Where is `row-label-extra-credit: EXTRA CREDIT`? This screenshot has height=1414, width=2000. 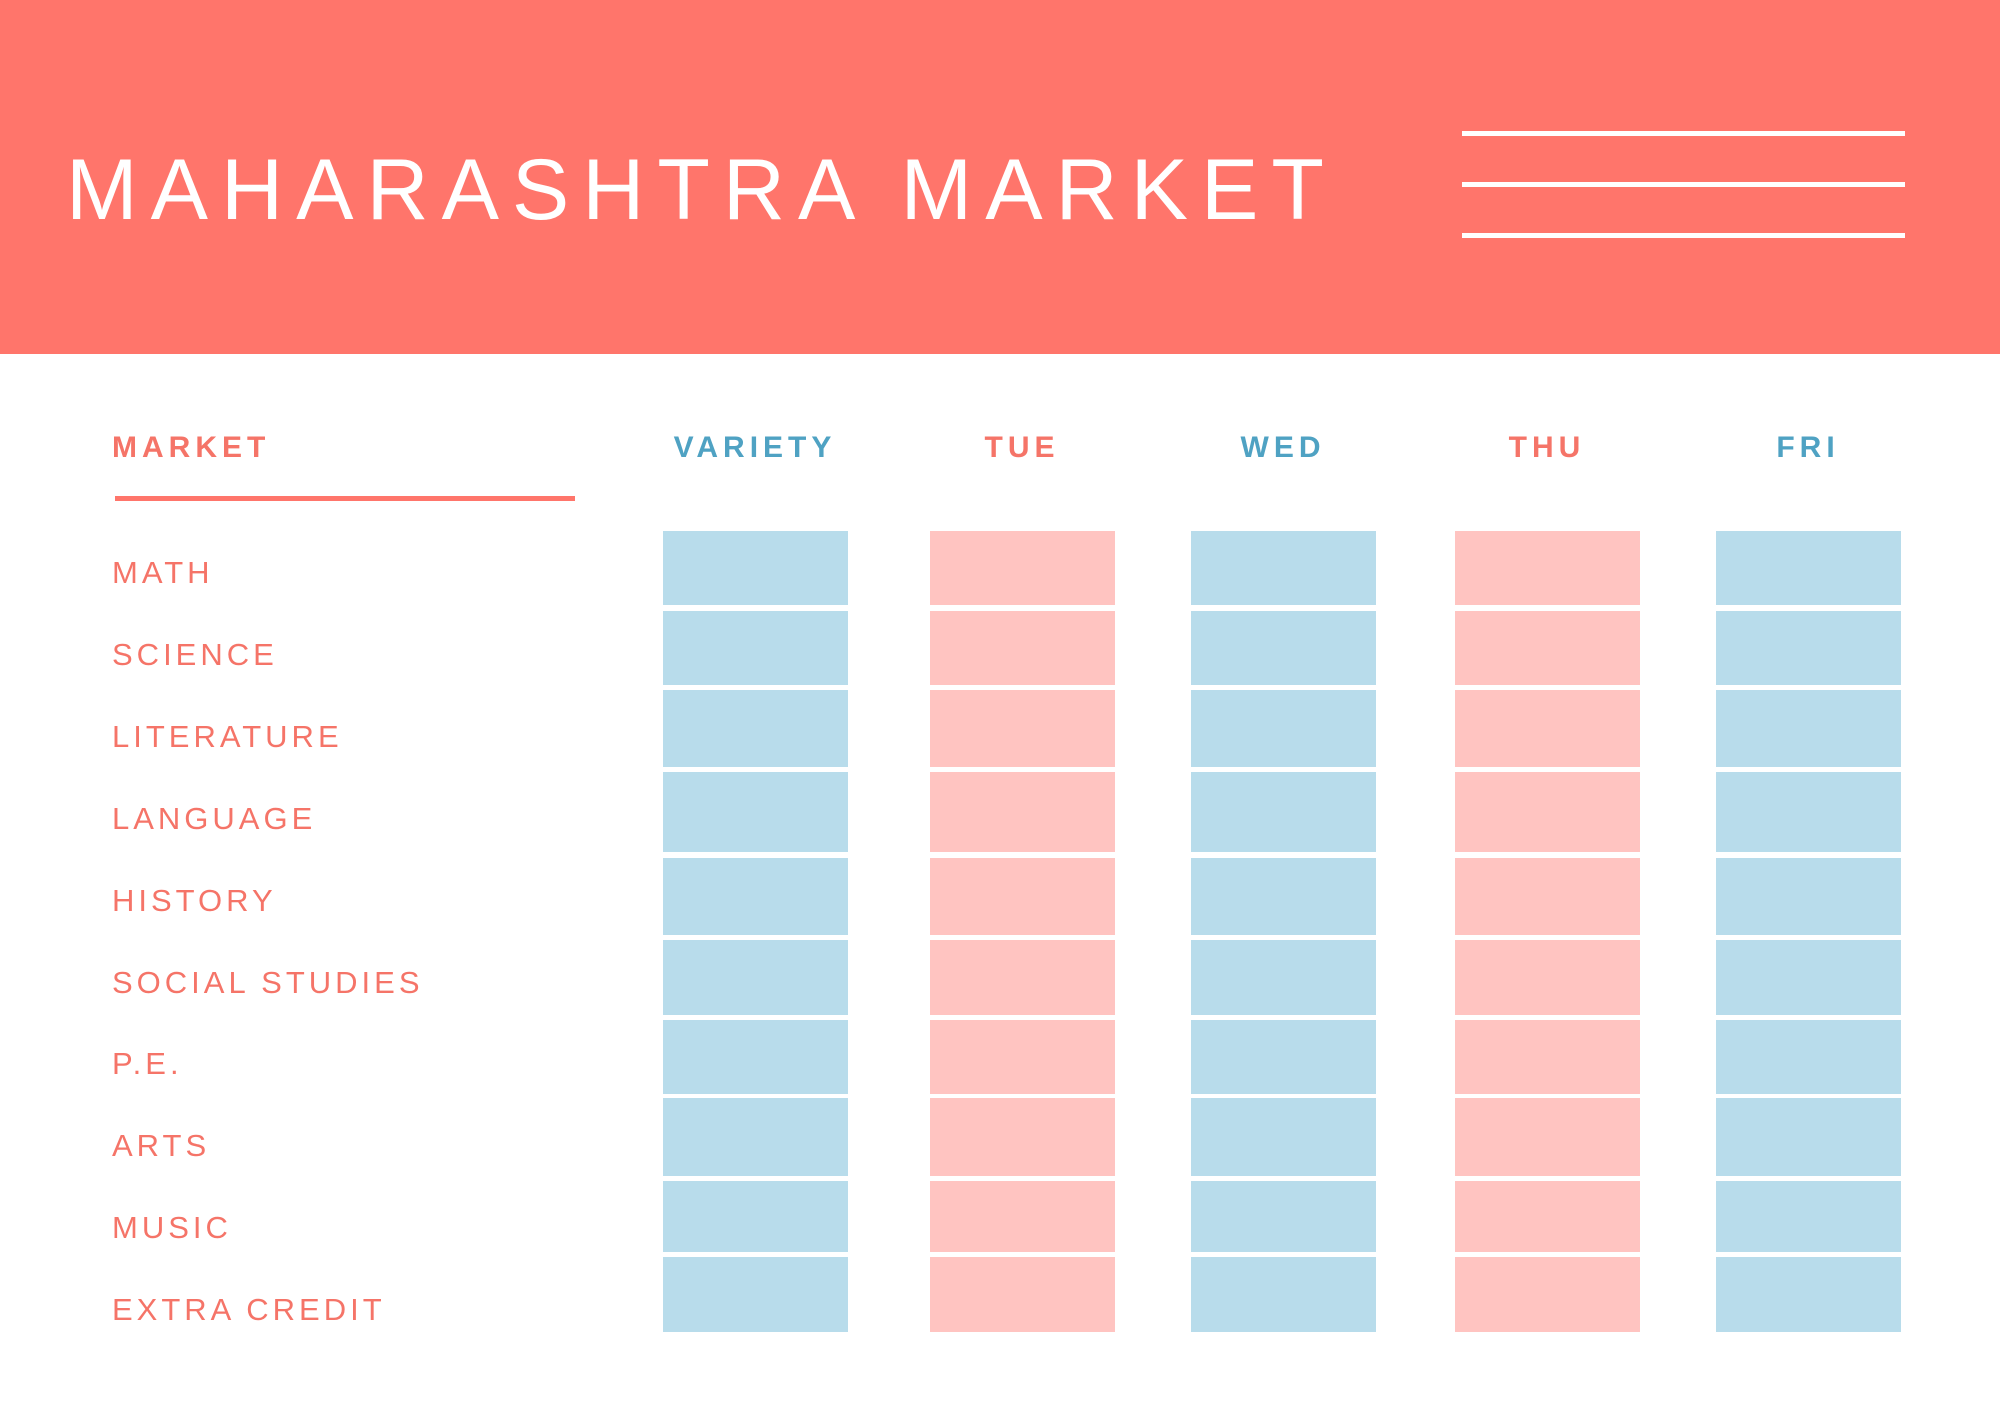
row-label-extra-credit: EXTRA CREDIT is located at coordinates (249, 1309).